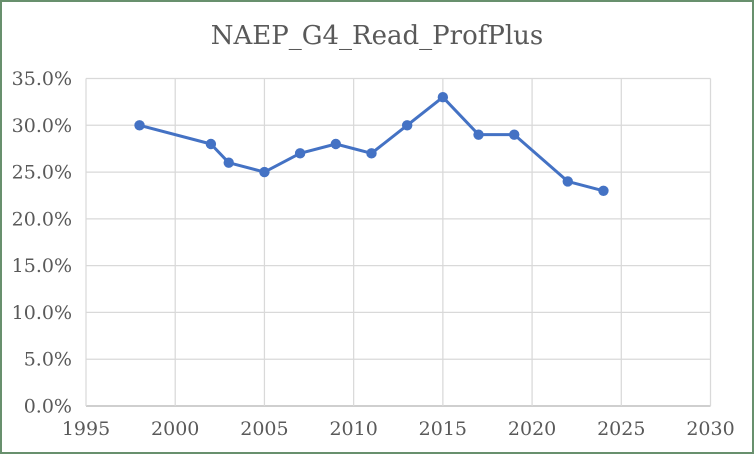 The height and width of the screenshot is (454, 754). Describe the element at coordinates (48, 360) in the screenshot. I see `y-tick-label: 5.0%` at that location.